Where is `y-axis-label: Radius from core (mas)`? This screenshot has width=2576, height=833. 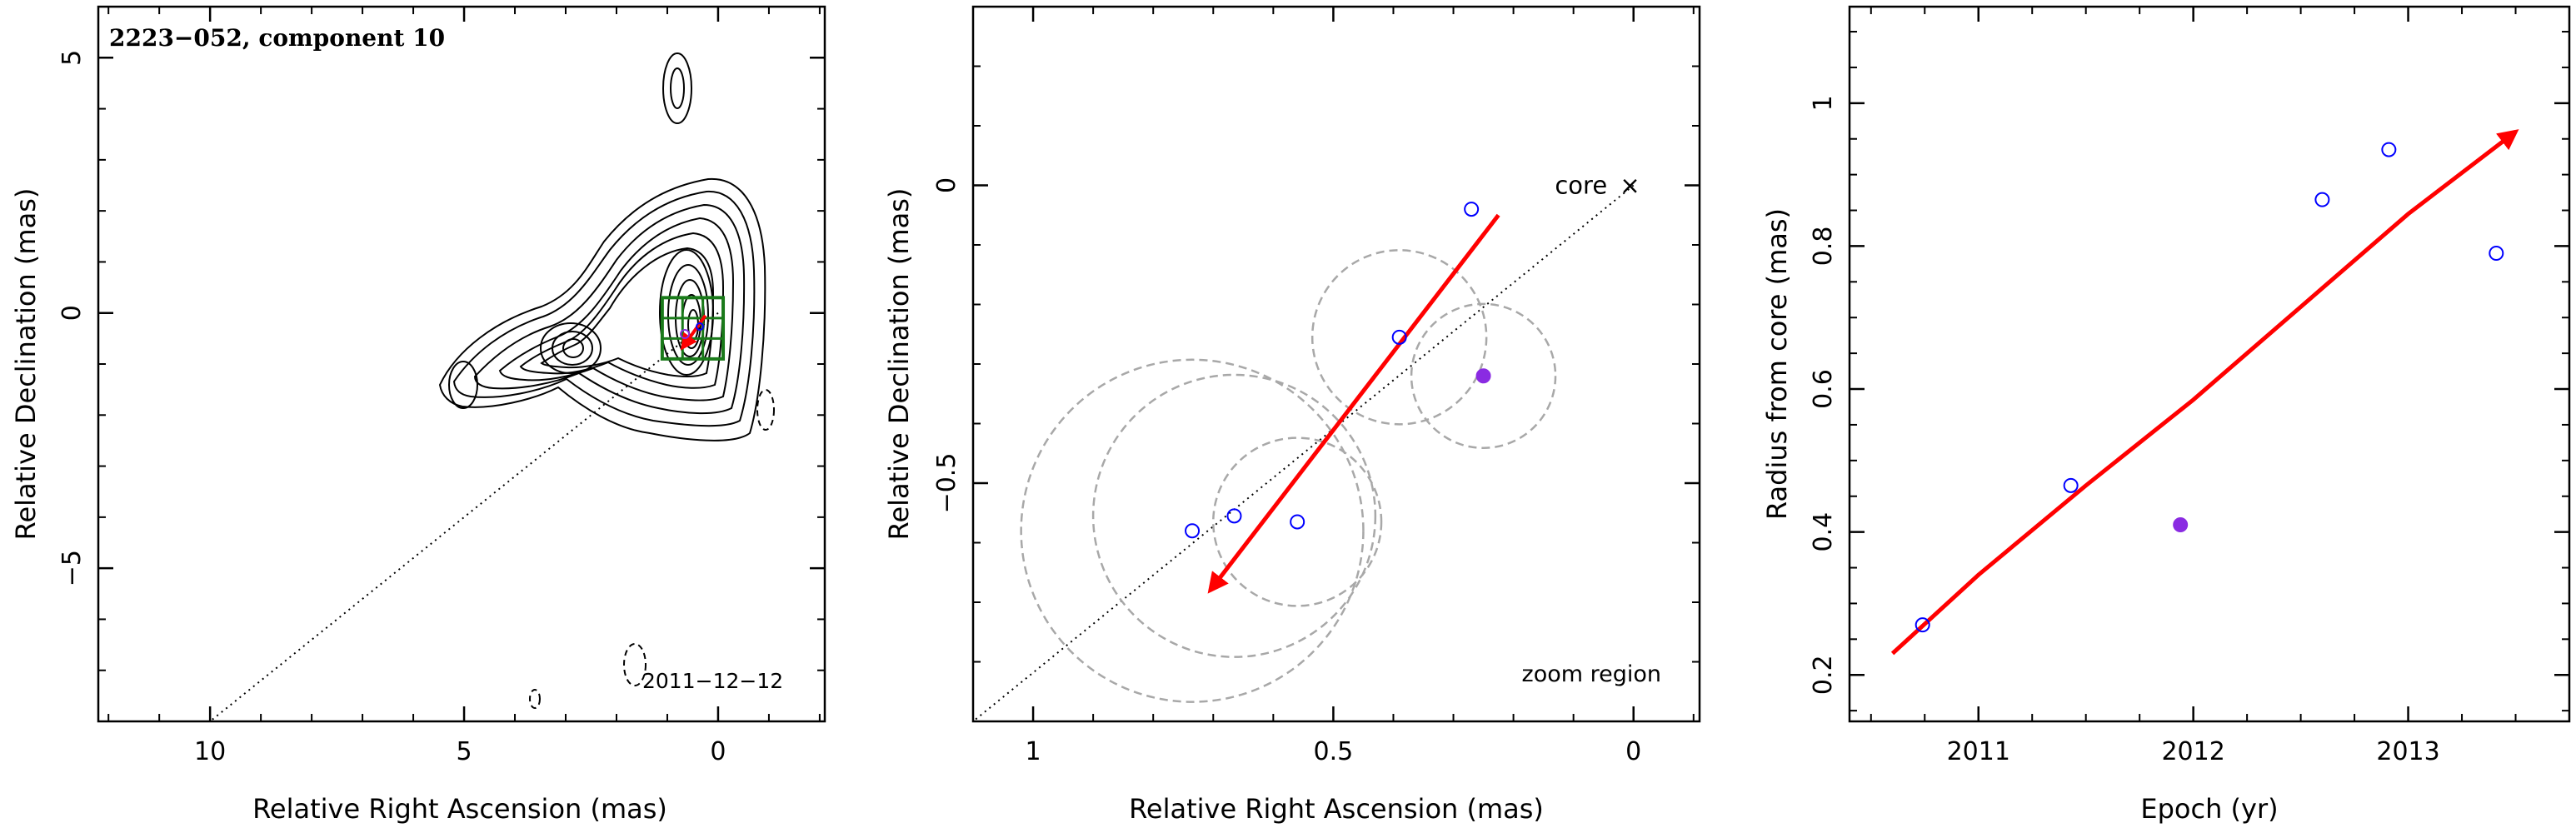
y-axis-label: Radius from core (mas) is located at coordinates (1777, 364).